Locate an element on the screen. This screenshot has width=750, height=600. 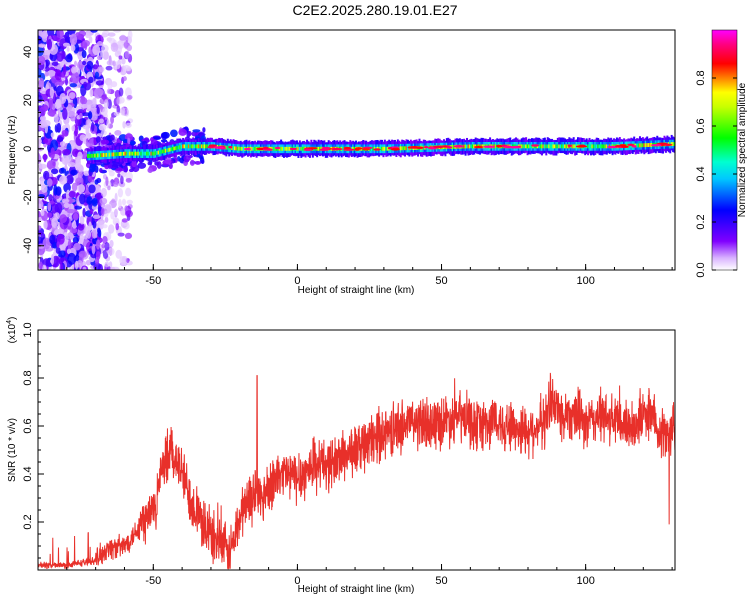
y-tick-label: -40 is located at coordinates (28, 246).